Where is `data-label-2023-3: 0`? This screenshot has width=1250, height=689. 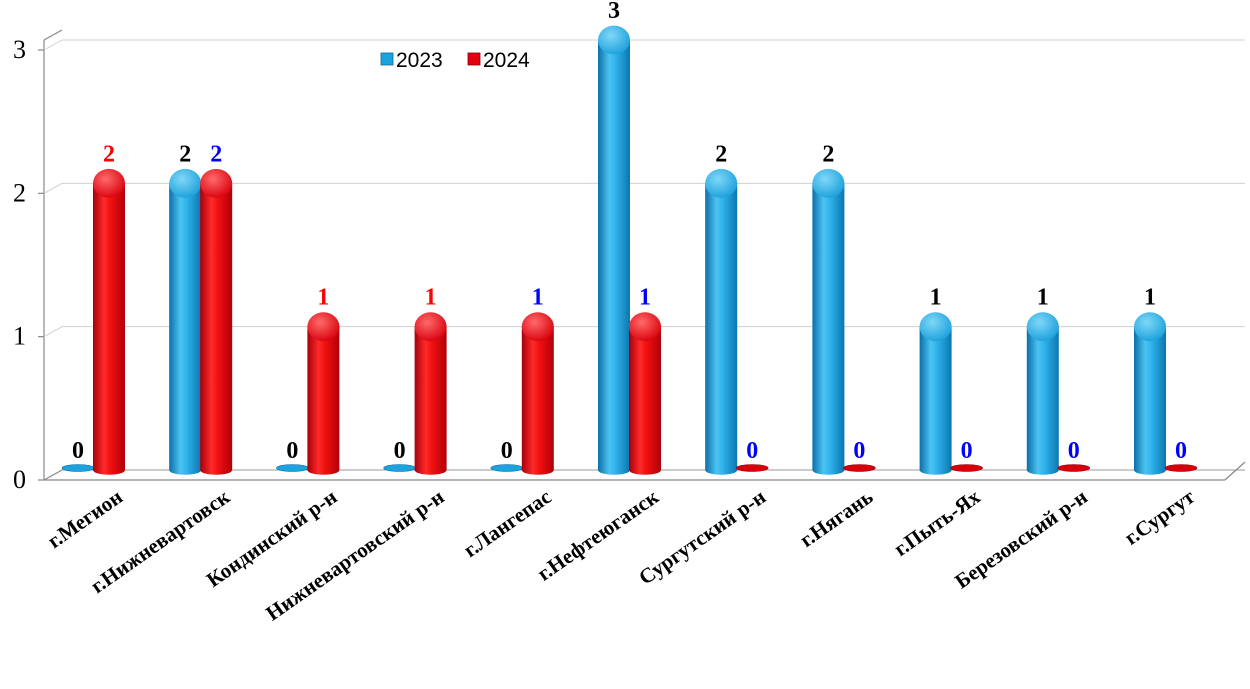 data-label-2023-3: 0 is located at coordinates (292, 451).